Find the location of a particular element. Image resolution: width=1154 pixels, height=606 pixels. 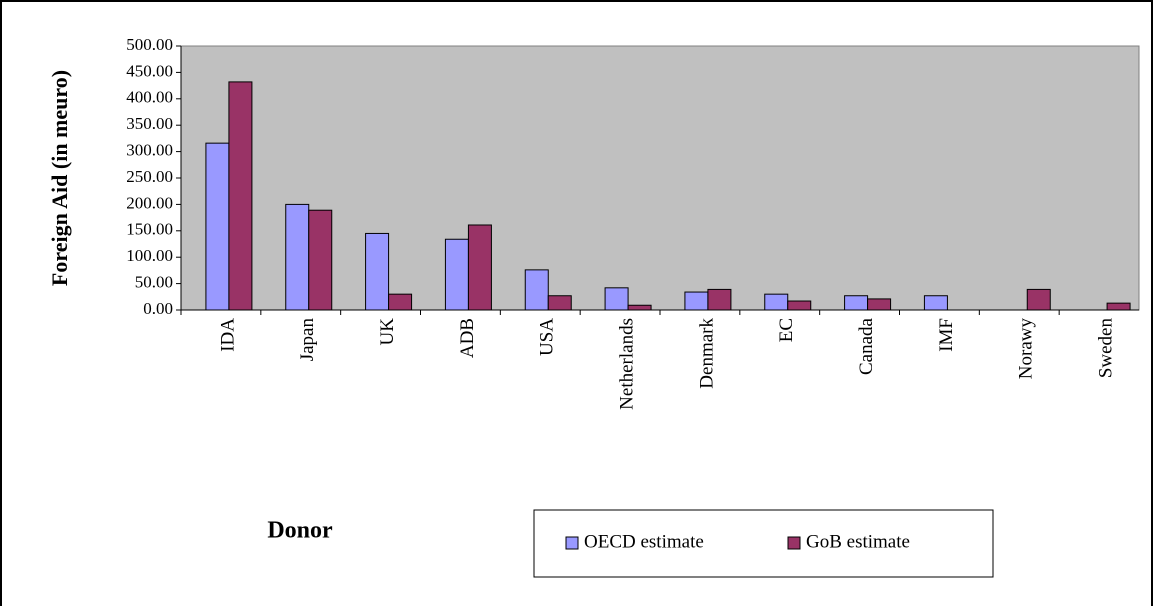

legend is located at coordinates (763, 543).